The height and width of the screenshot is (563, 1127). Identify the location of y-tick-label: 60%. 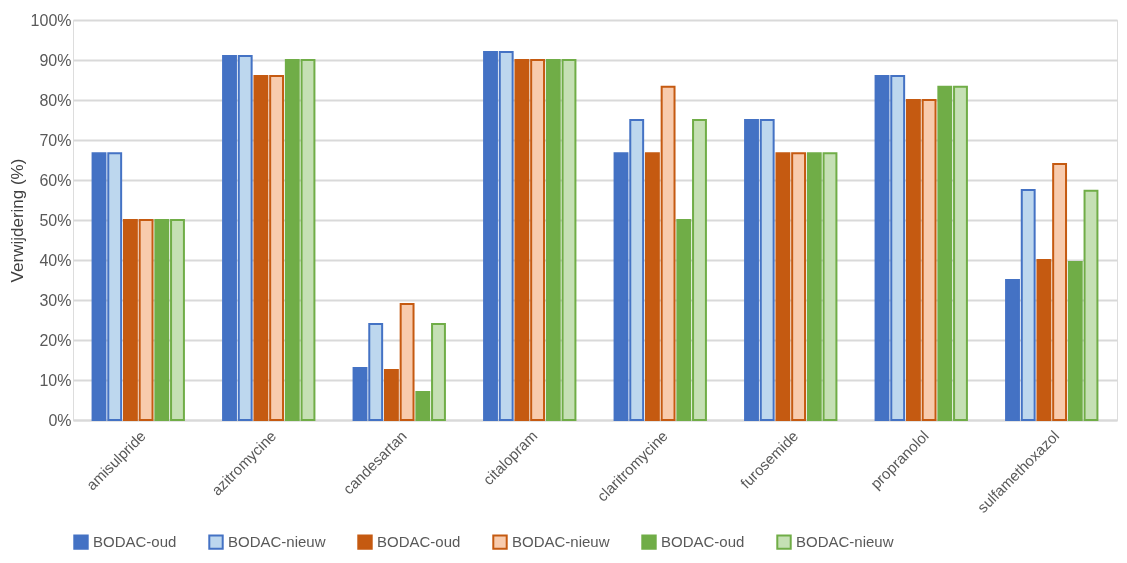
(55, 180).